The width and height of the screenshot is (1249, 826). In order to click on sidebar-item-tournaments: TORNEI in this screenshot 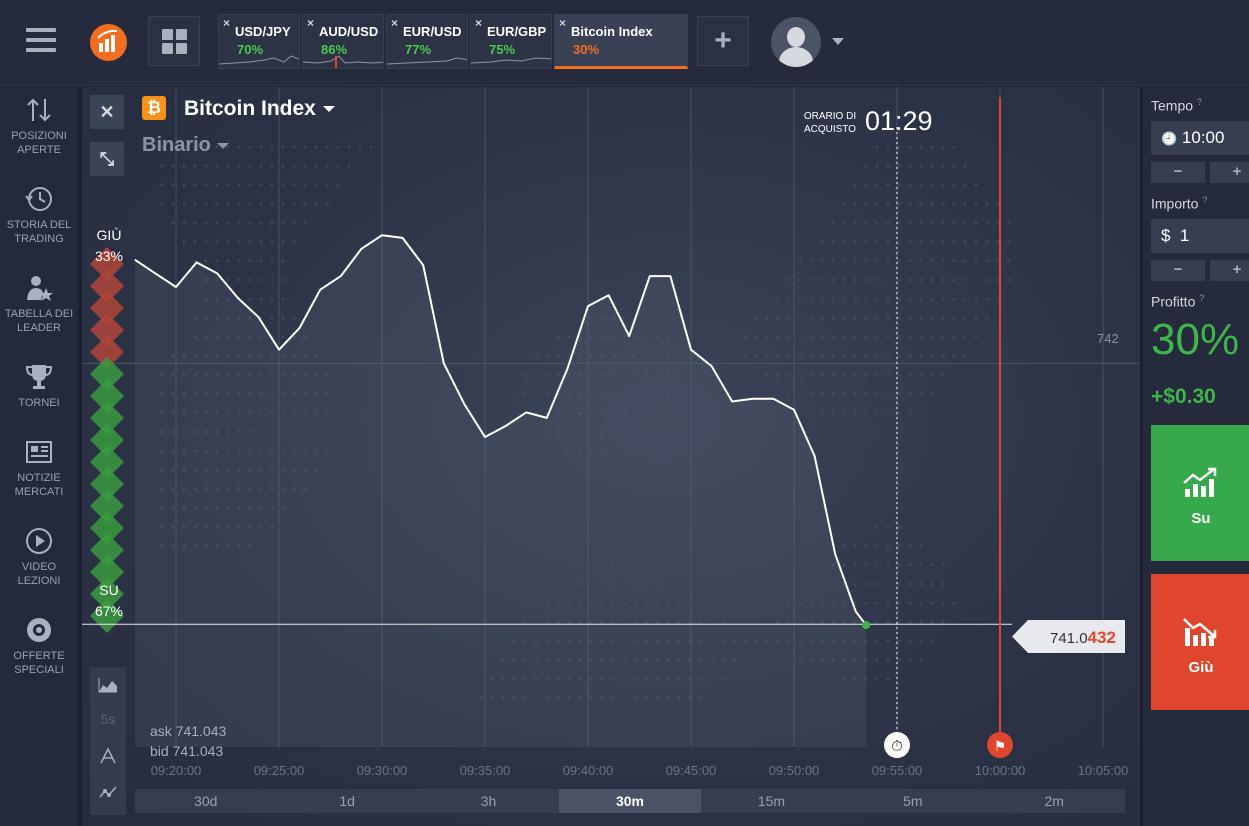, I will do `click(39, 386)`.